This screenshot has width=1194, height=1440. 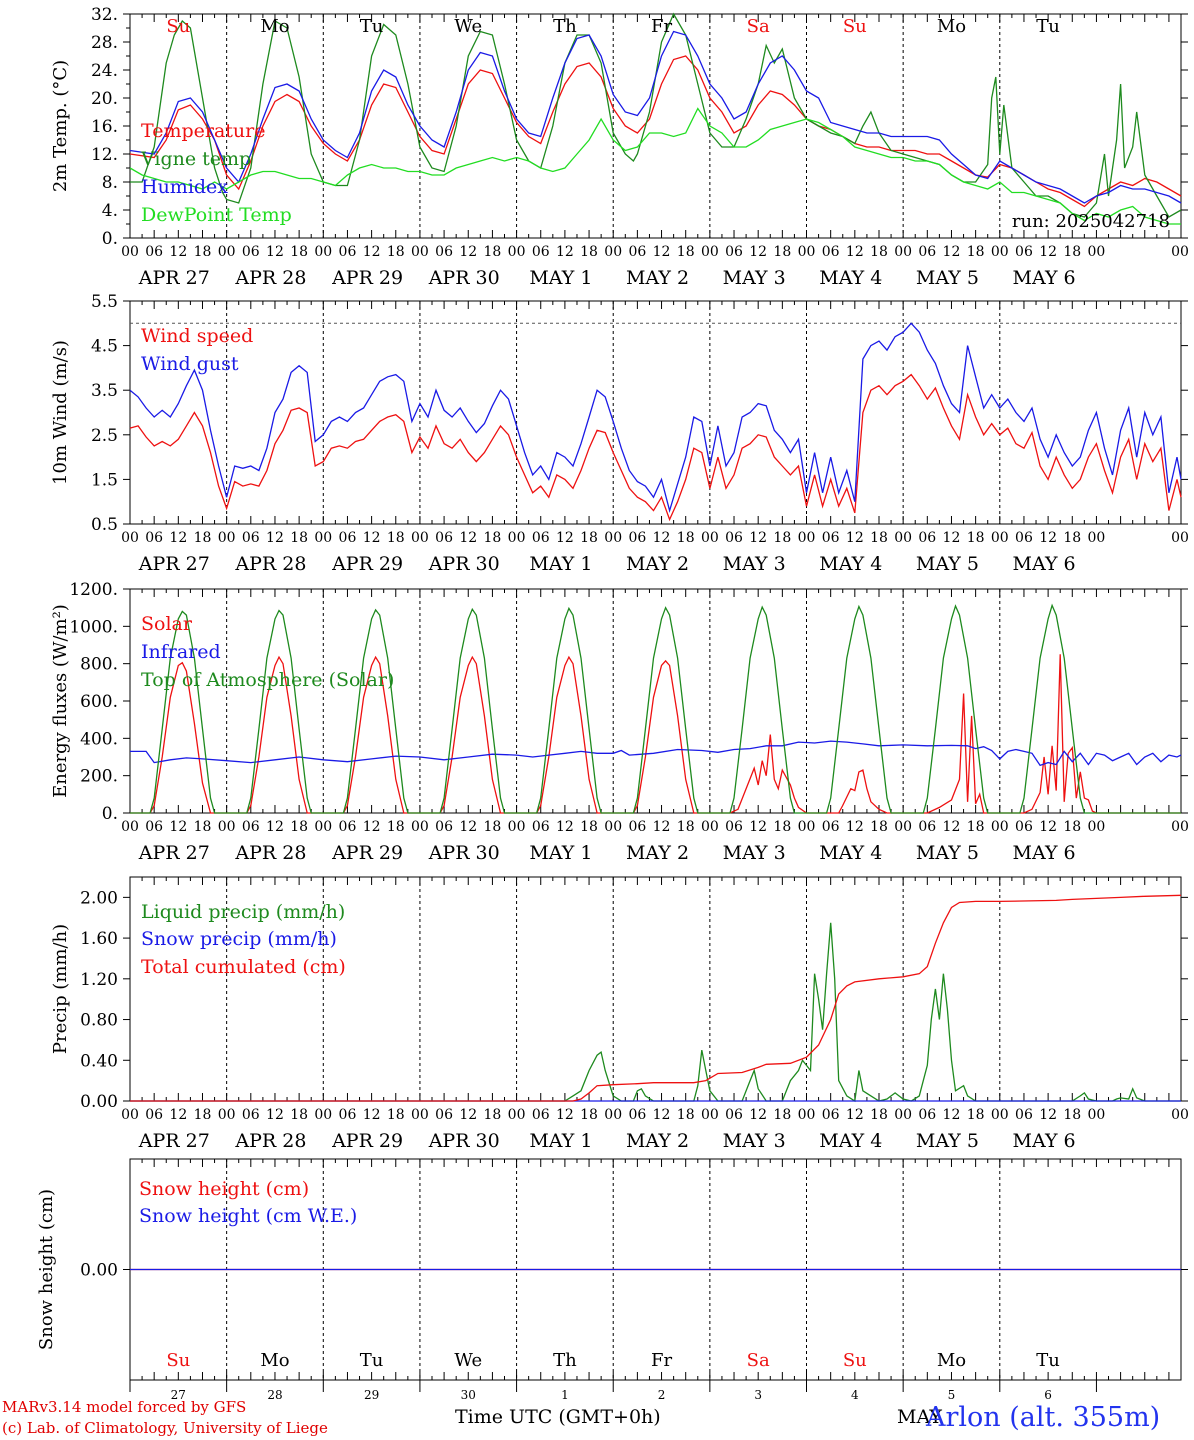 What do you see at coordinates (951, 1360) in the screenshot?
I see `day-abbr: Mo` at bounding box center [951, 1360].